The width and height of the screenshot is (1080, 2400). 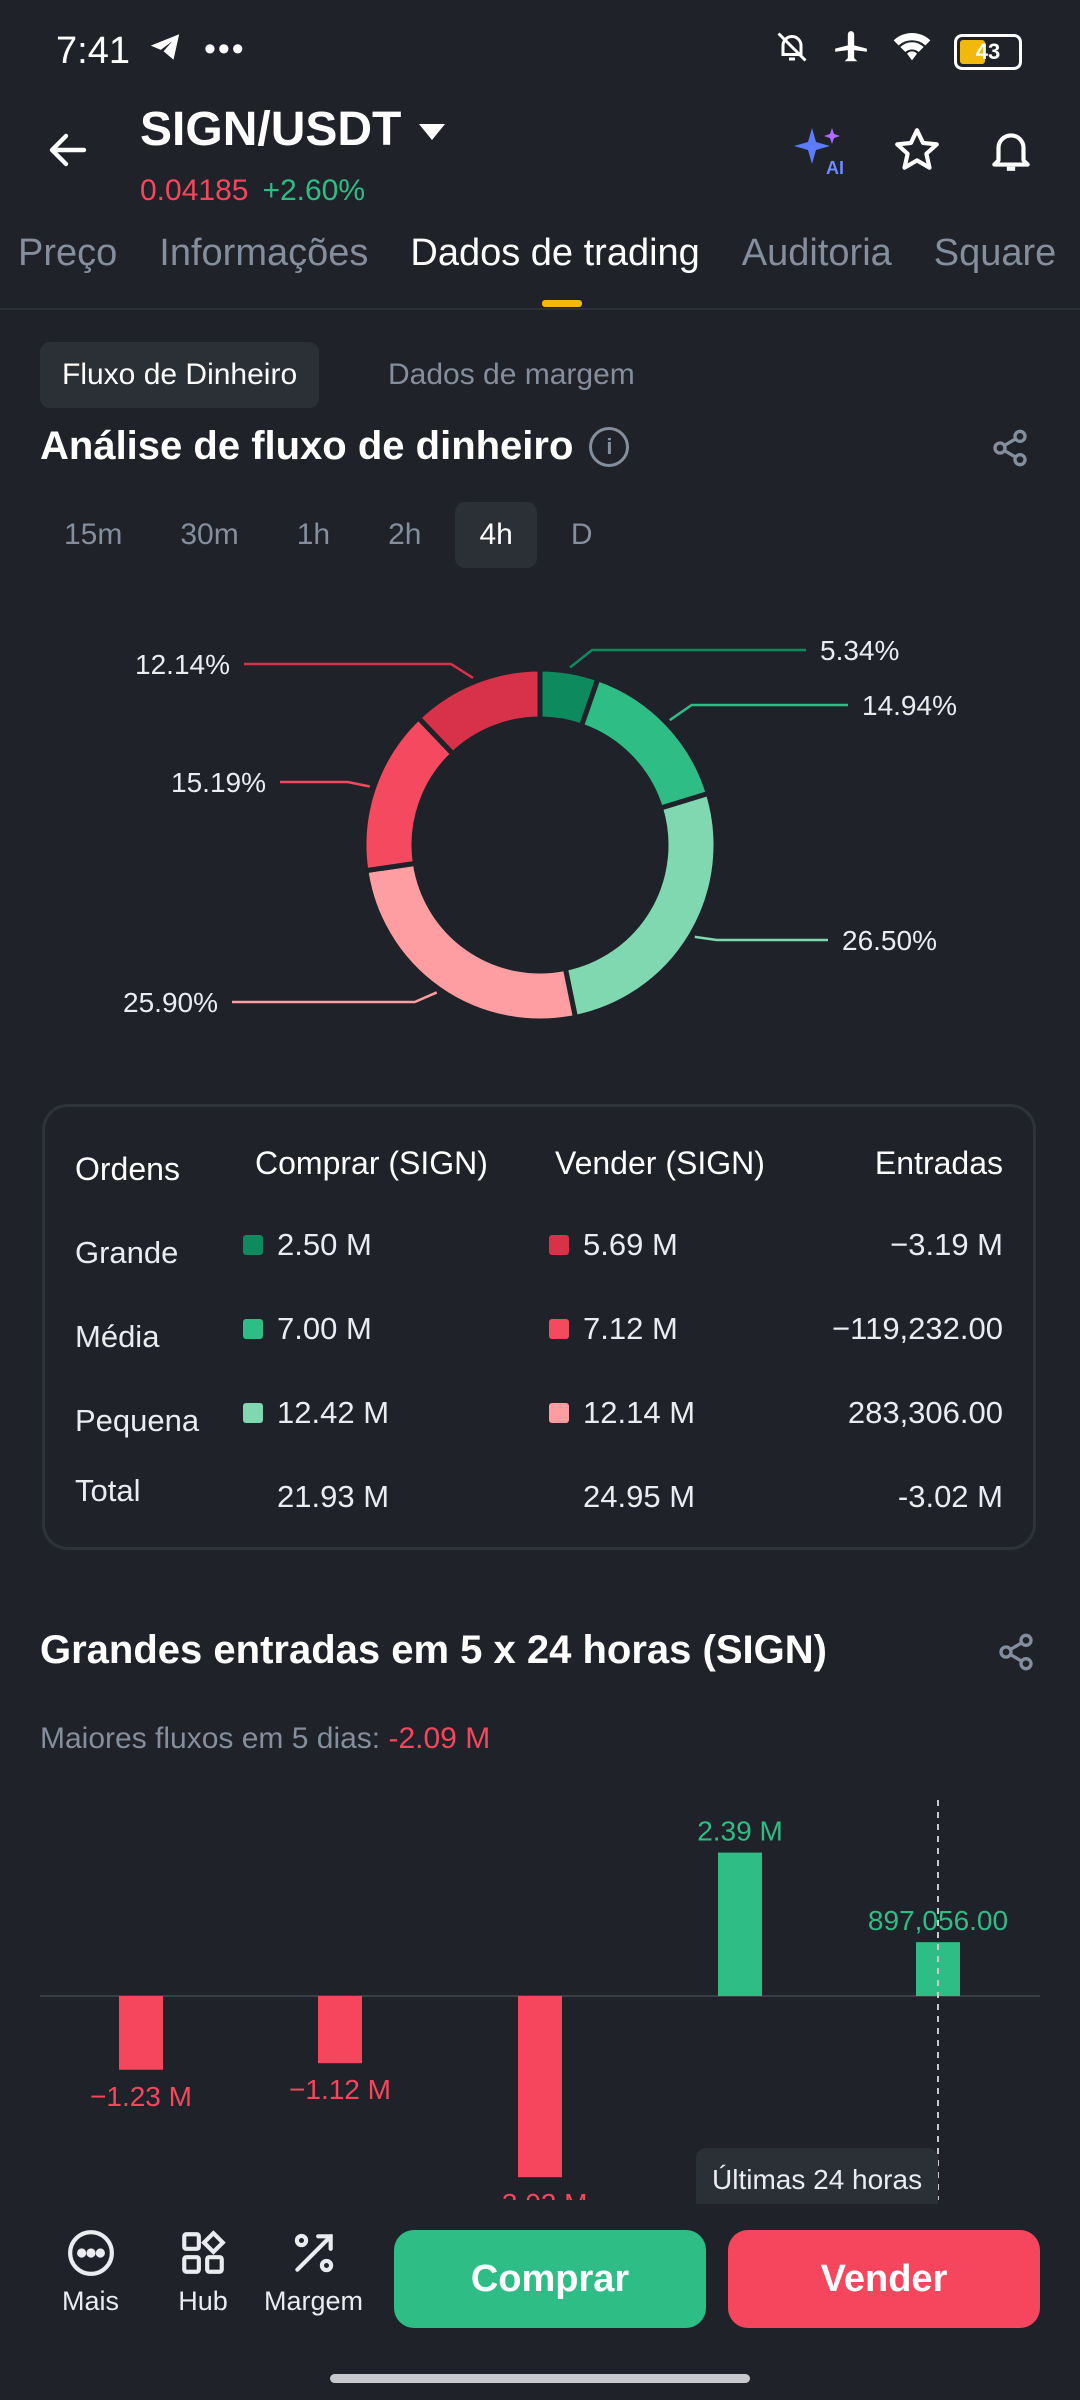 I want to click on buy-button: Comprar, so click(x=550, y=2279).